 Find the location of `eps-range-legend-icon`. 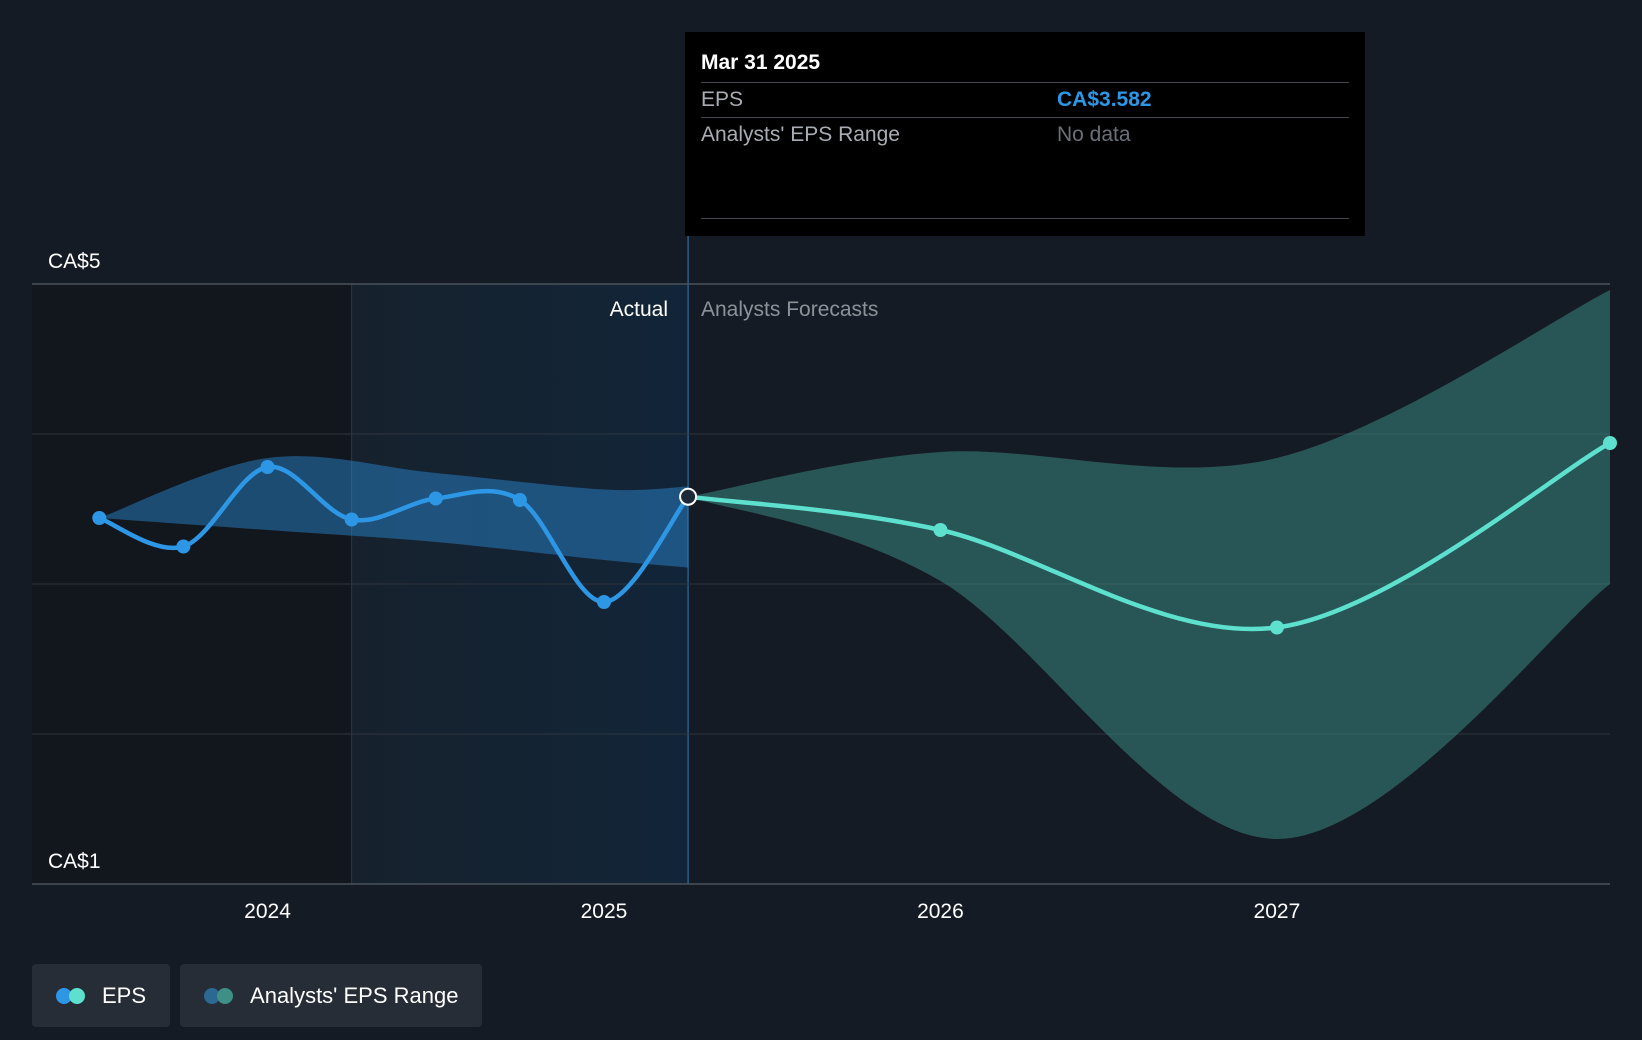

eps-range-legend-icon is located at coordinates (219, 995).